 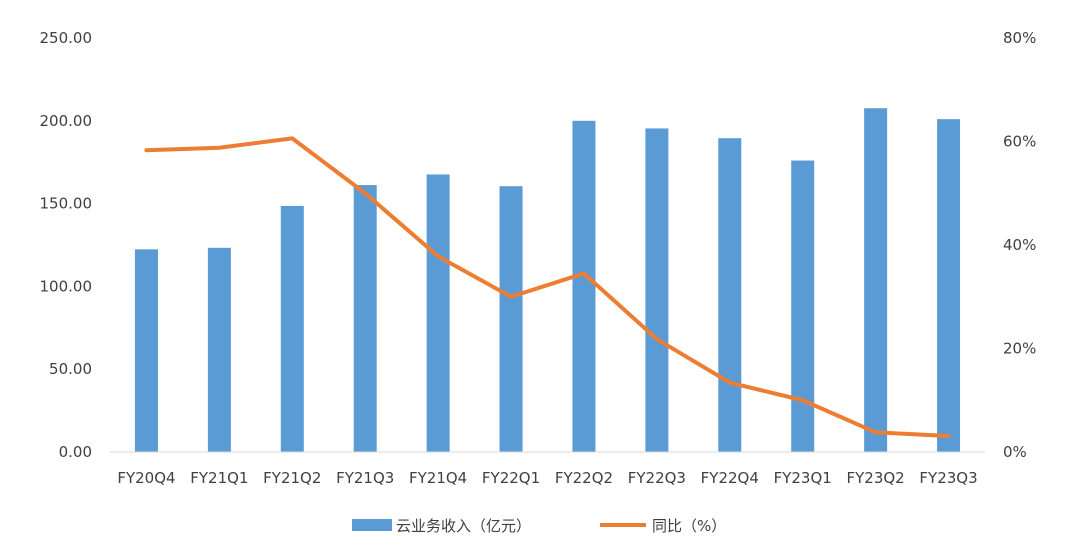 What do you see at coordinates (372, 525) in the screenshot?
I see `legend-bar-swatch` at bounding box center [372, 525].